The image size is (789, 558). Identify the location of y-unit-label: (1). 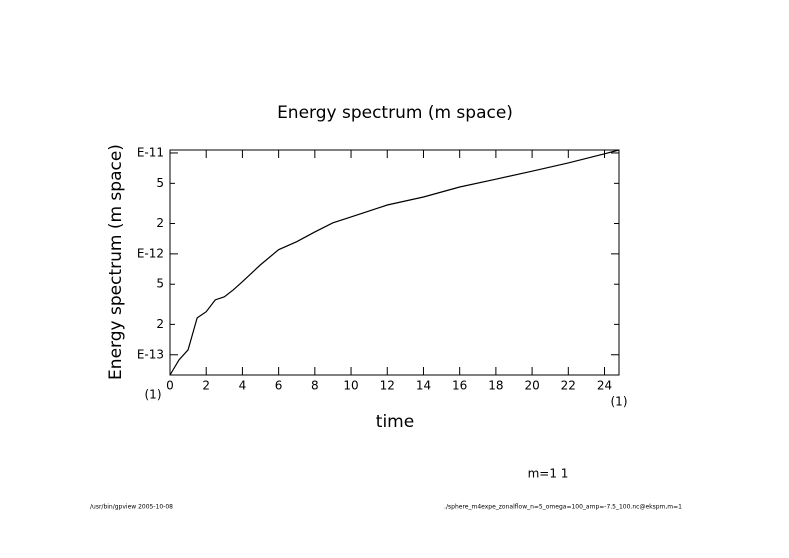
(153, 395).